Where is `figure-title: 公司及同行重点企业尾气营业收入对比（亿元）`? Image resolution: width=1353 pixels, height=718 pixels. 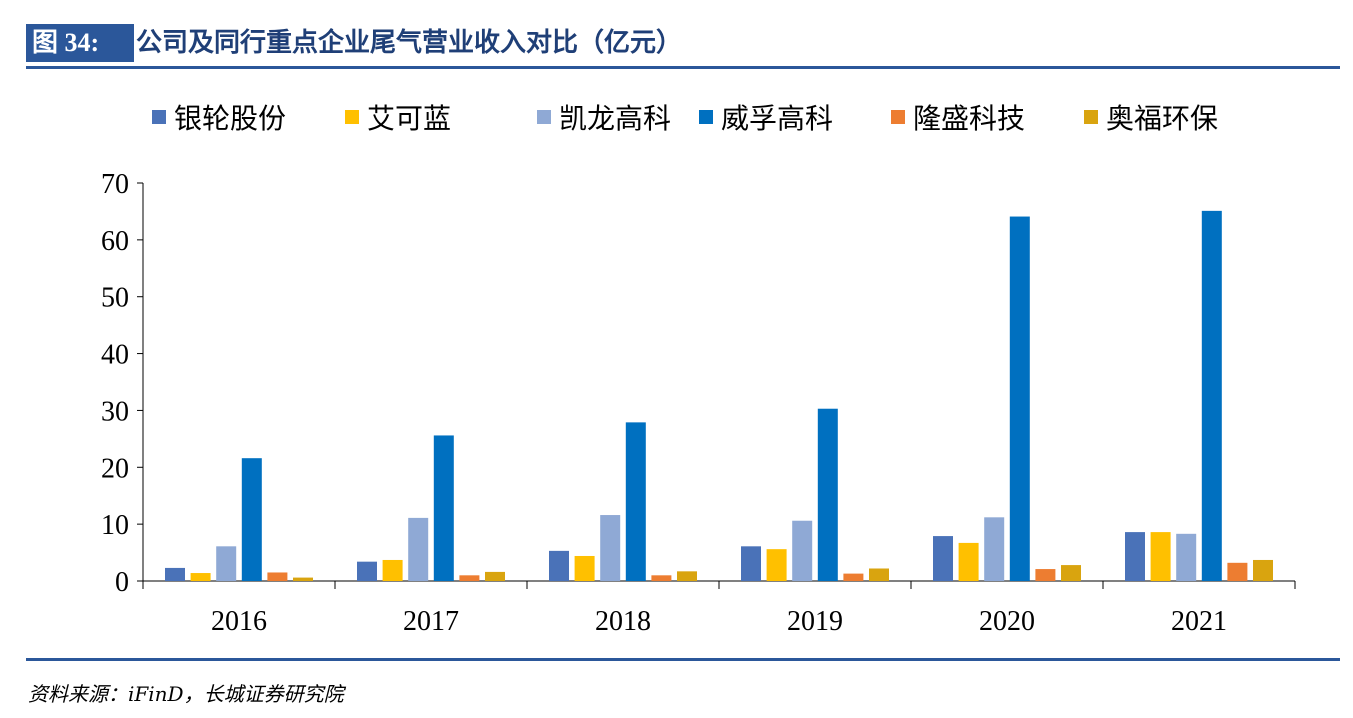
figure-title: 公司及同行重点企业尾气营业收入对比（亿元） is located at coordinates (409, 43).